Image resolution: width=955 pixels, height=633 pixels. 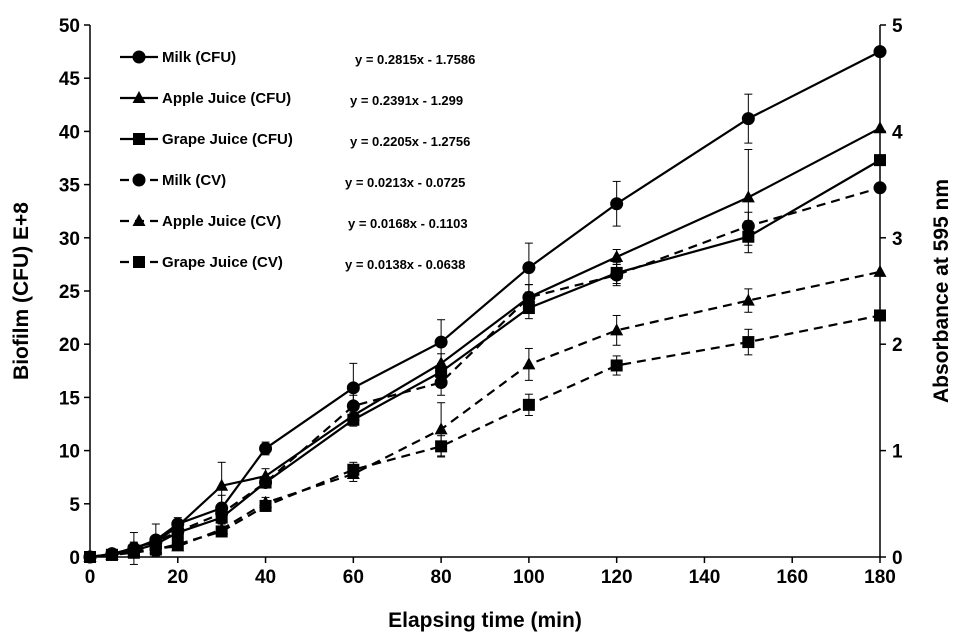 What do you see at coordinates (880, 577) in the screenshot?
I see `x-tick-label: 180` at bounding box center [880, 577].